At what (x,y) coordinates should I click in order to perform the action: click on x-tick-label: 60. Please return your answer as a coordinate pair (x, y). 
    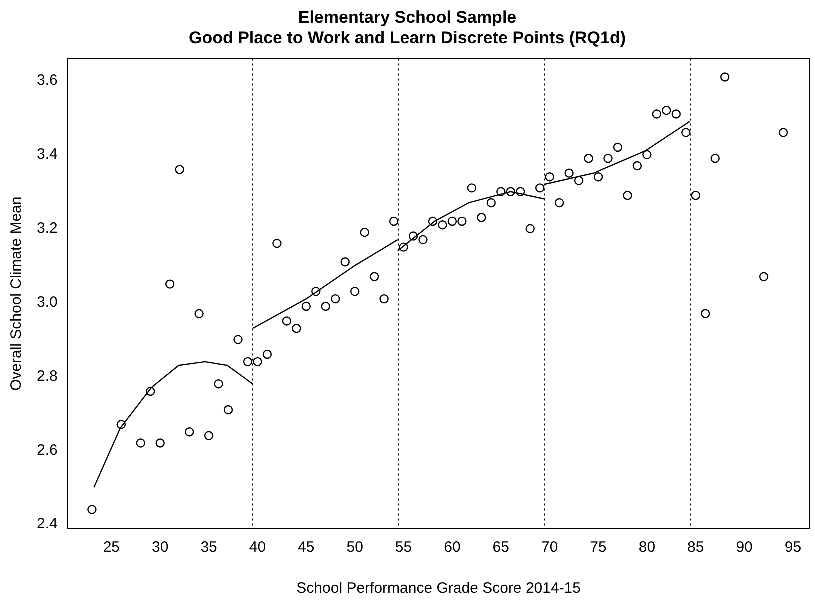
    Looking at the image, I should click on (452, 547).